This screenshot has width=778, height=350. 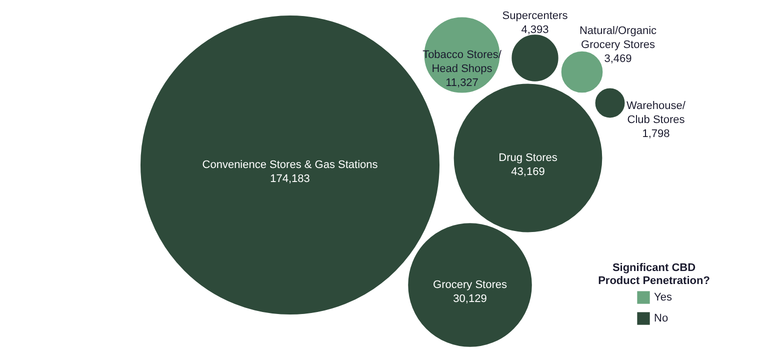 What do you see at coordinates (470, 299) in the screenshot?
I see `data-label: 30,129` at bounding box center [470, 299].